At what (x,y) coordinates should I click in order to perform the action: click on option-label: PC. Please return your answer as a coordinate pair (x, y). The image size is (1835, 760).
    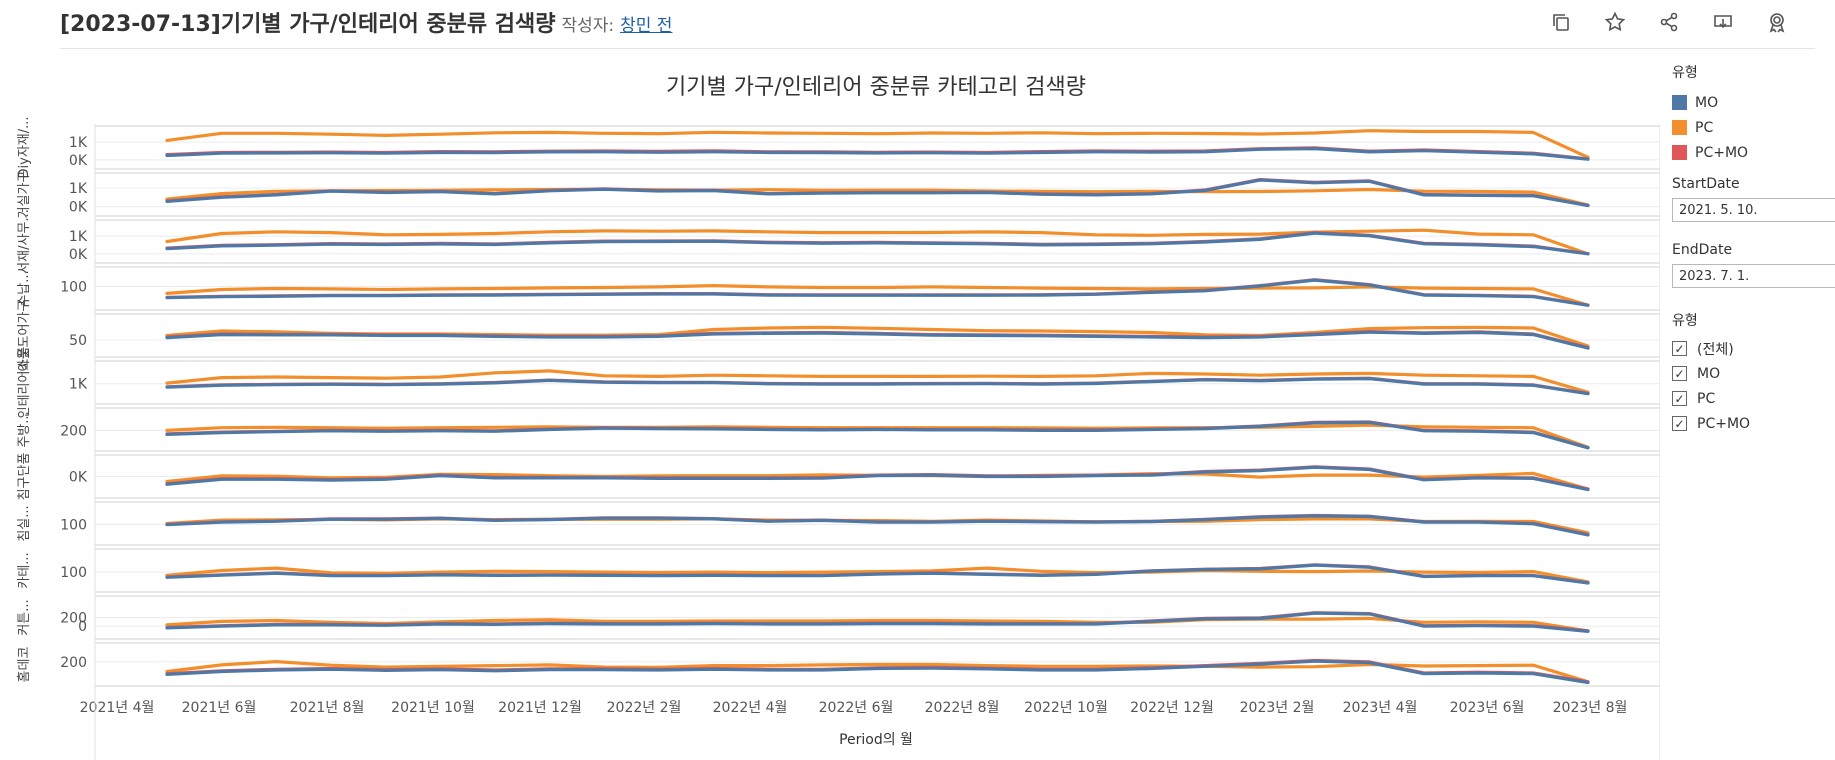
    Looking at the image, I should click on (1706, 398).